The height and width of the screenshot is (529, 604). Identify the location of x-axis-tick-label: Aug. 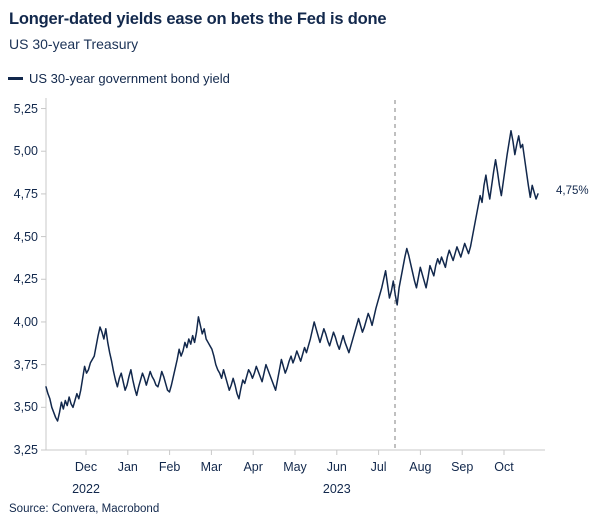
(420, 467).